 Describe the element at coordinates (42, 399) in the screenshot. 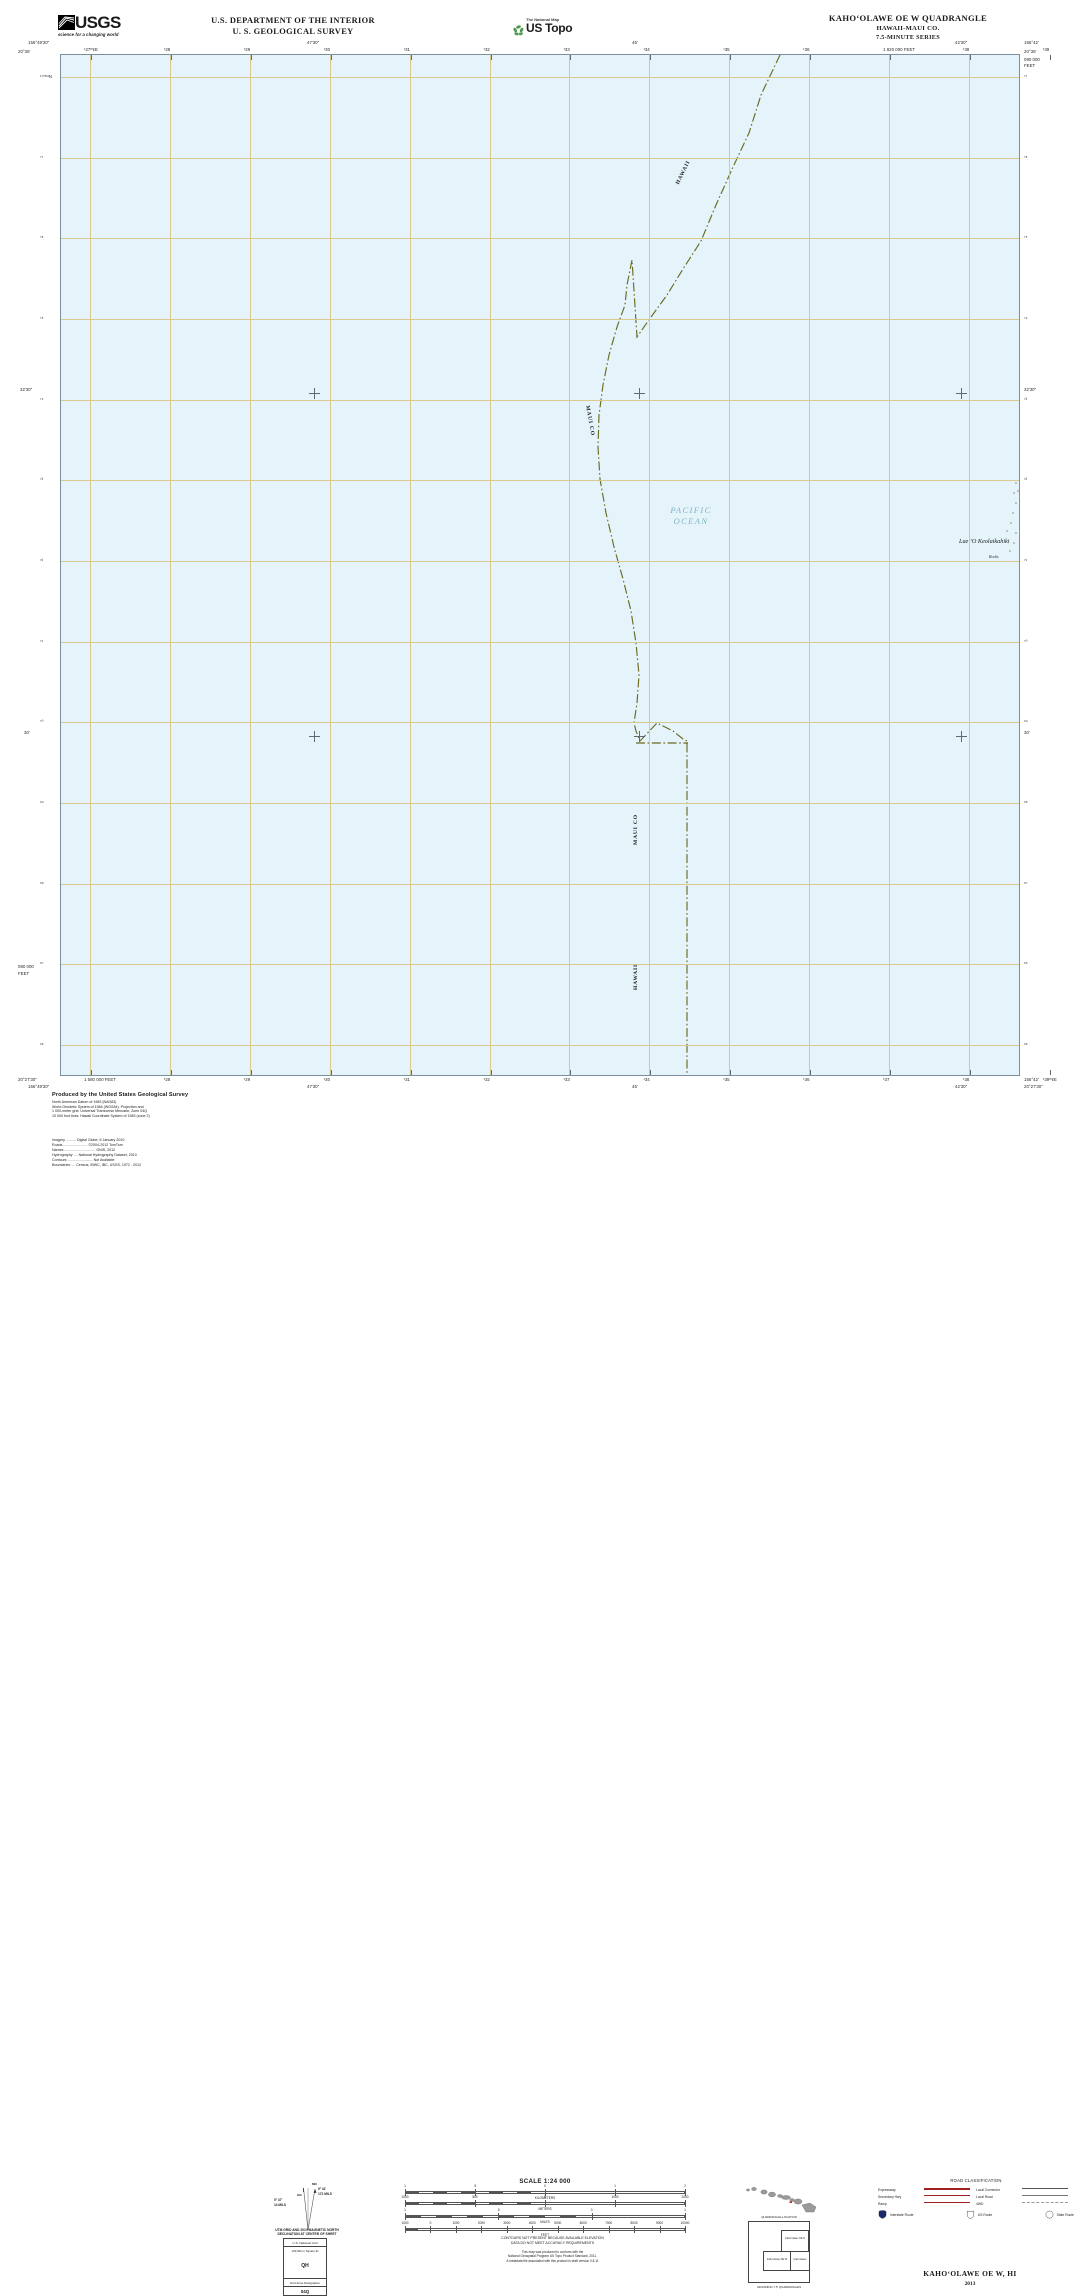

I see `collar-tick-label: ⁷⁴` at that location.